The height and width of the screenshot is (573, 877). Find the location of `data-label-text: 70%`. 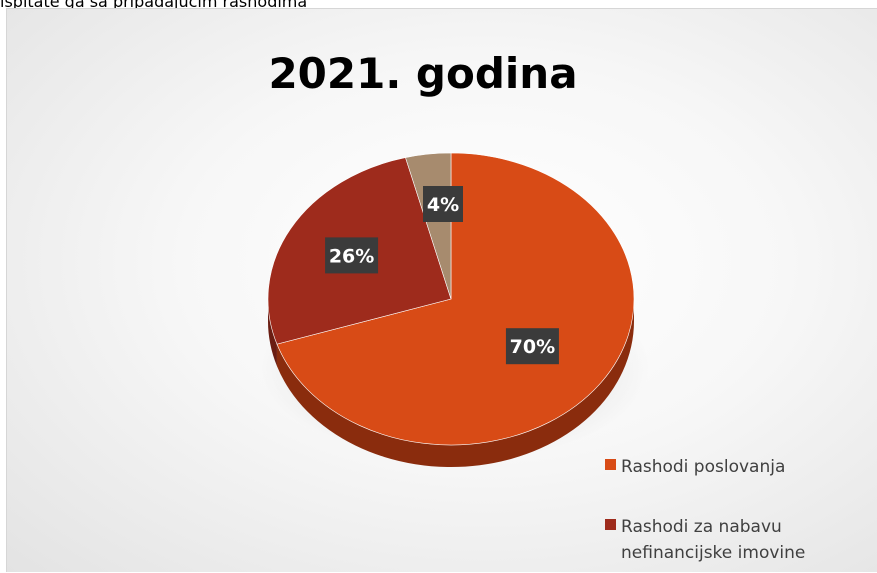

data-label-text: 70% is located at coordinates (532, 347).